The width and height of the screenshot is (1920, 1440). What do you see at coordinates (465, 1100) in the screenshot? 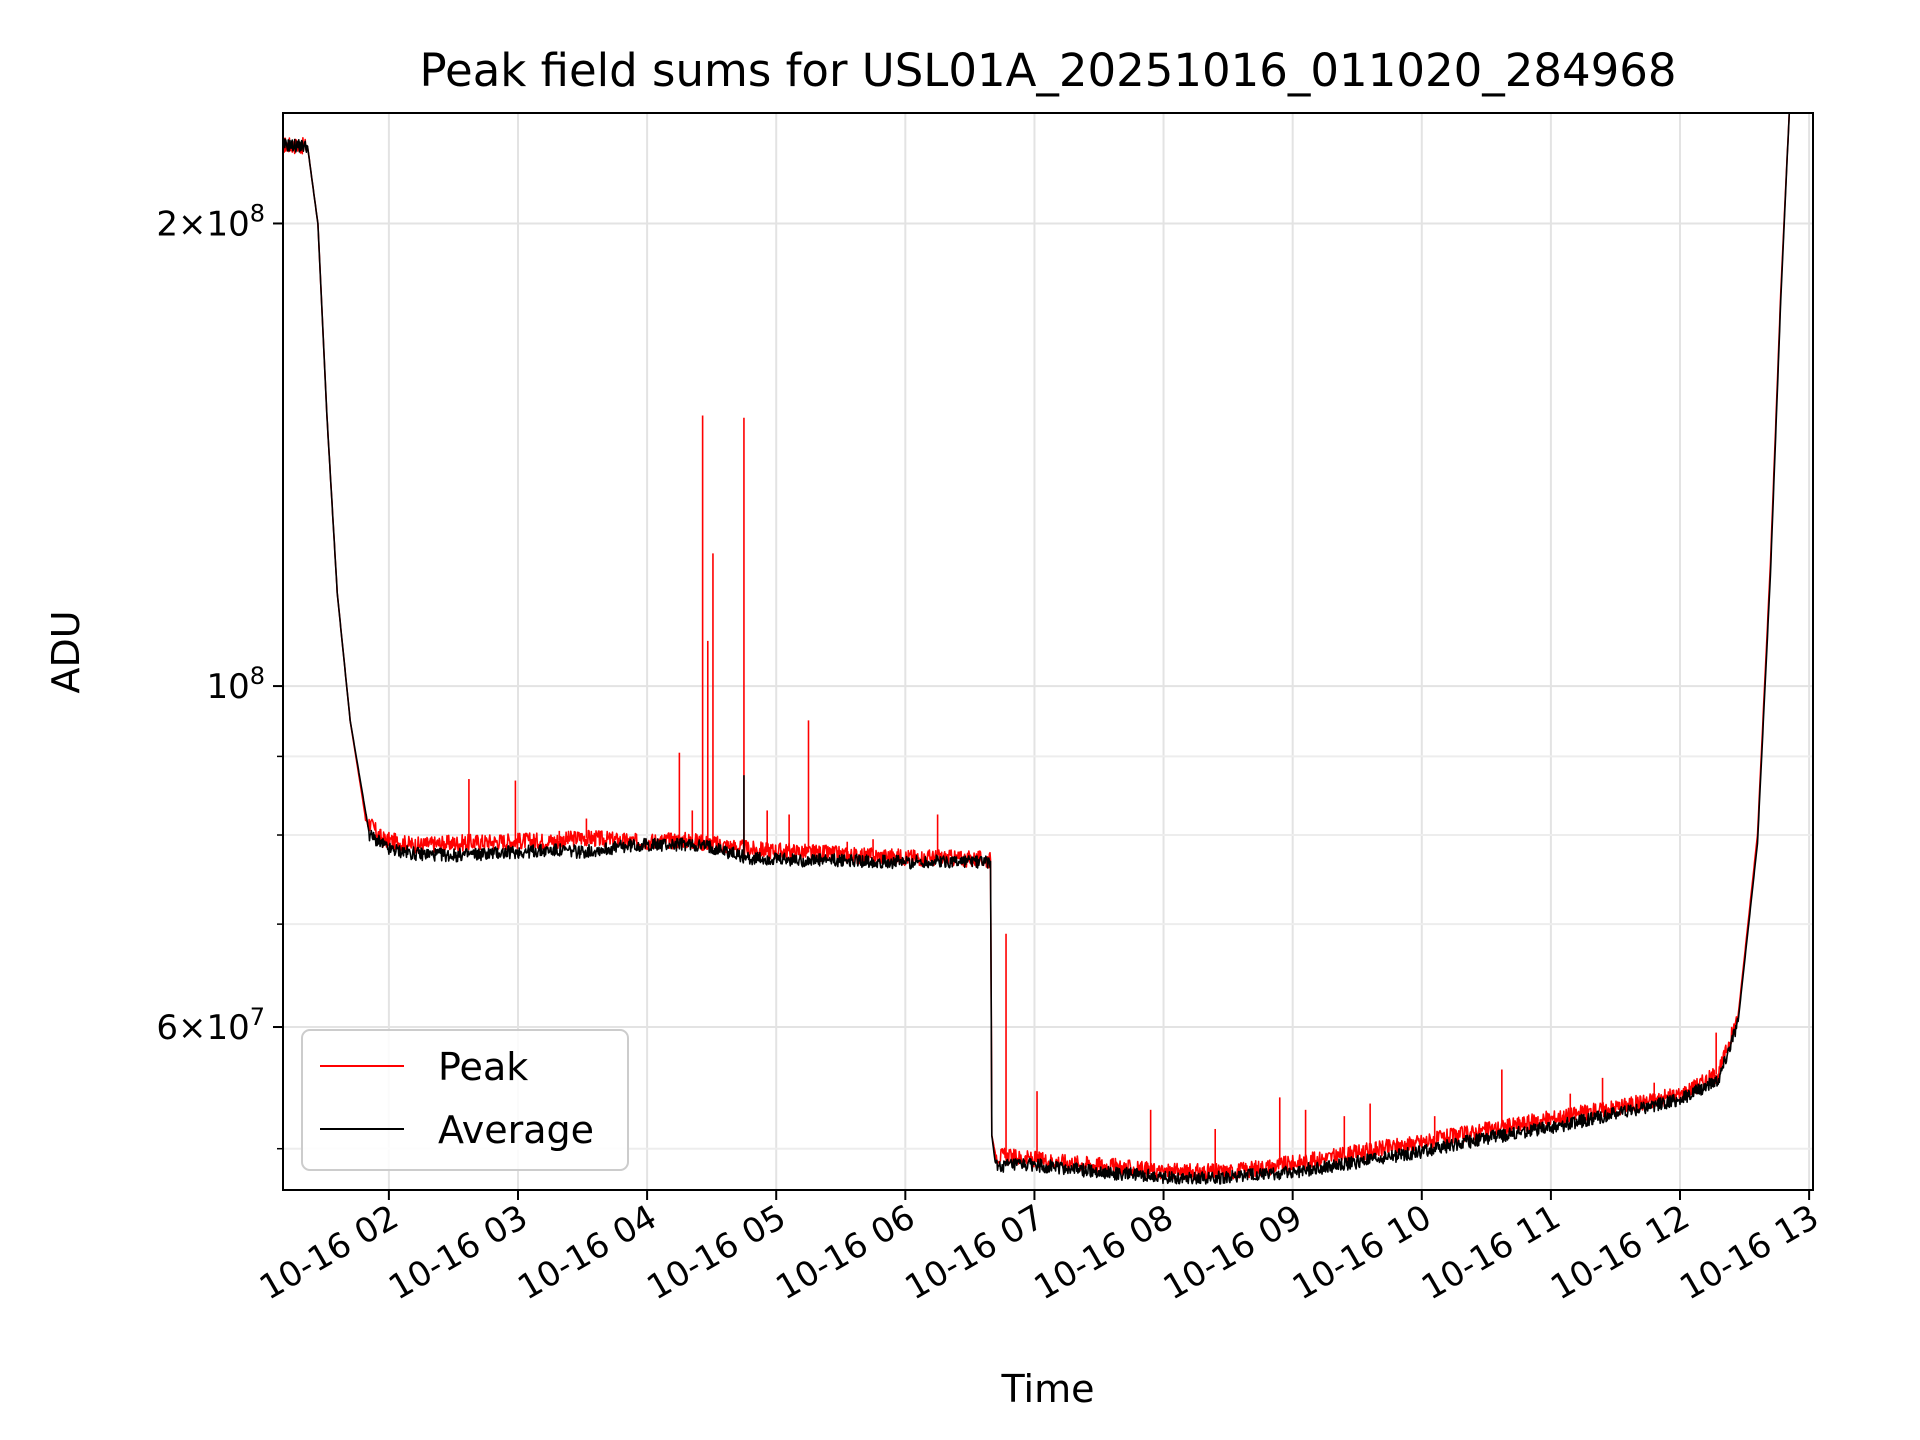
I see `legend: Peak Average` at bounding box center [465, 1100].